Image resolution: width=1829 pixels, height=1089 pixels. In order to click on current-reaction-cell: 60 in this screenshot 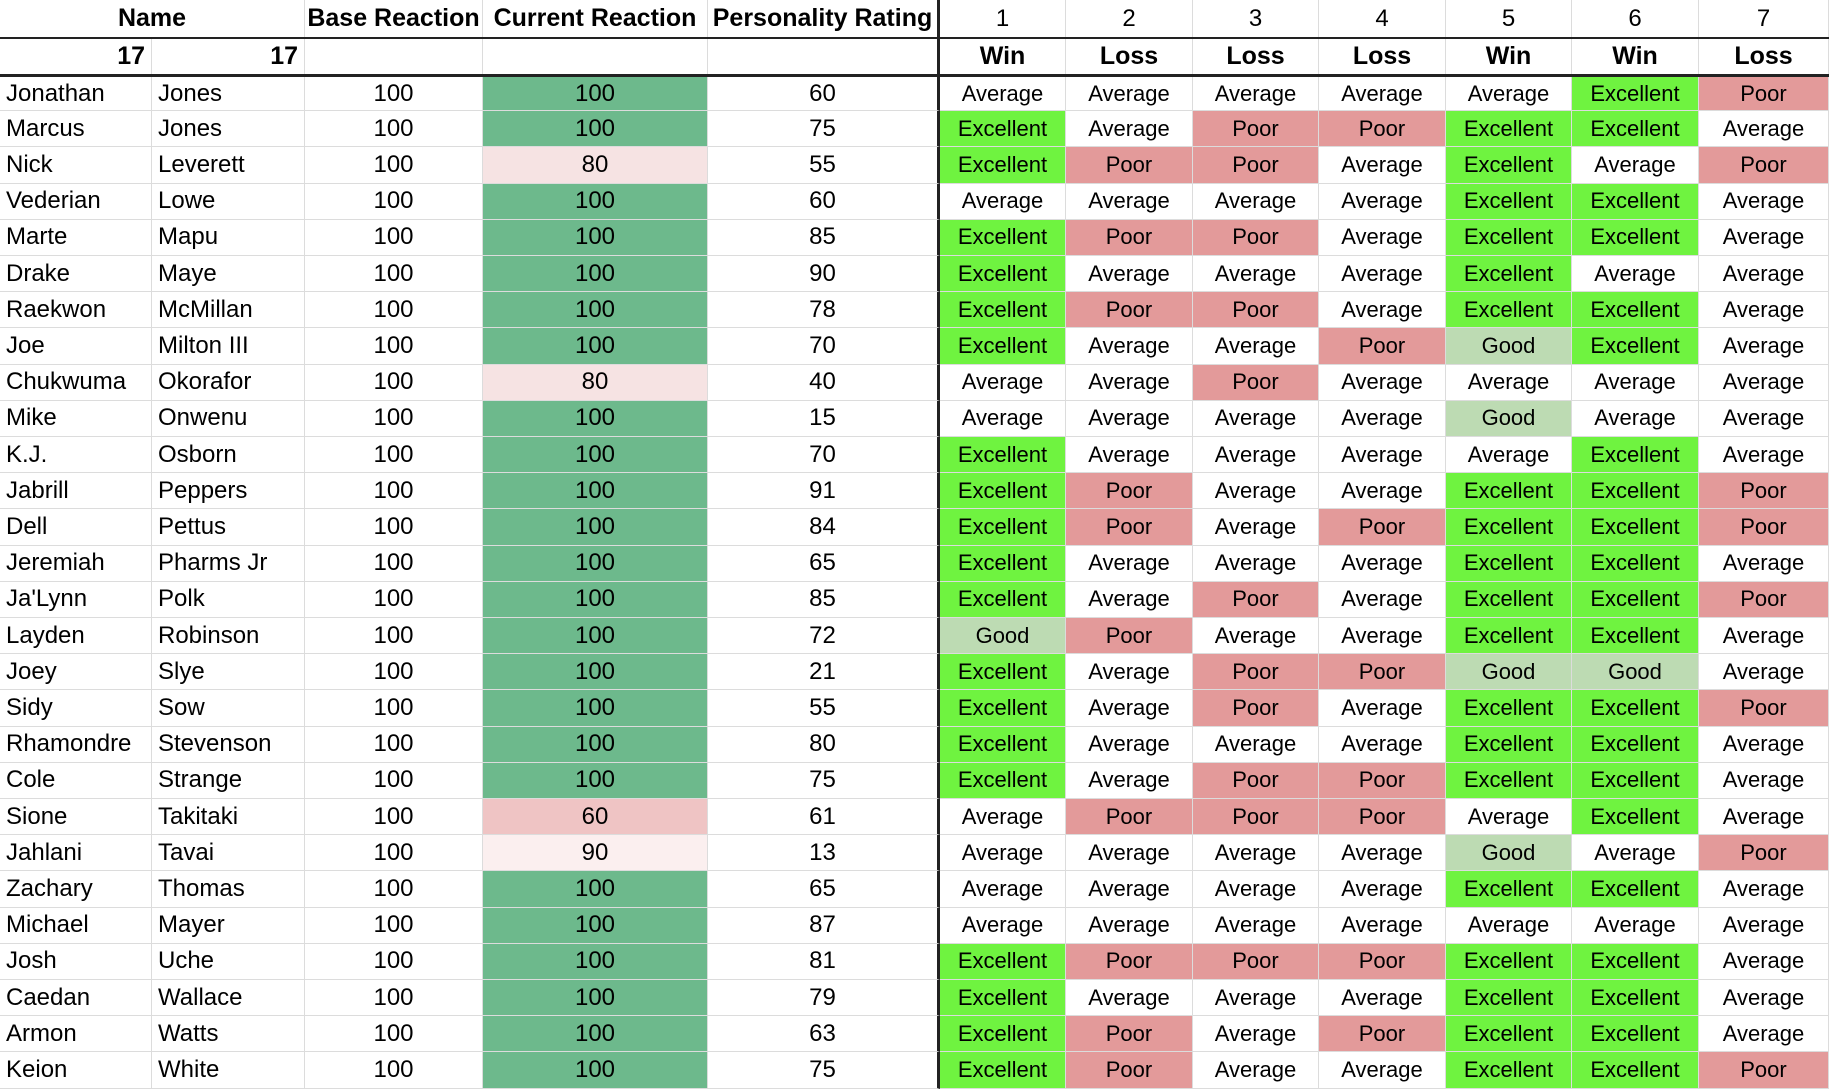, I will do `click(595, 817)`.